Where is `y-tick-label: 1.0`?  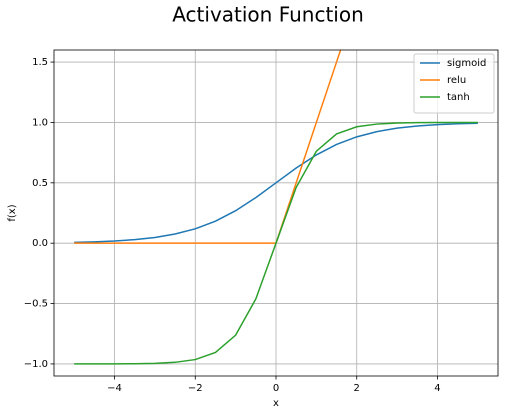
y-tick-label: 1.0 is located at coordinates (40, 122).